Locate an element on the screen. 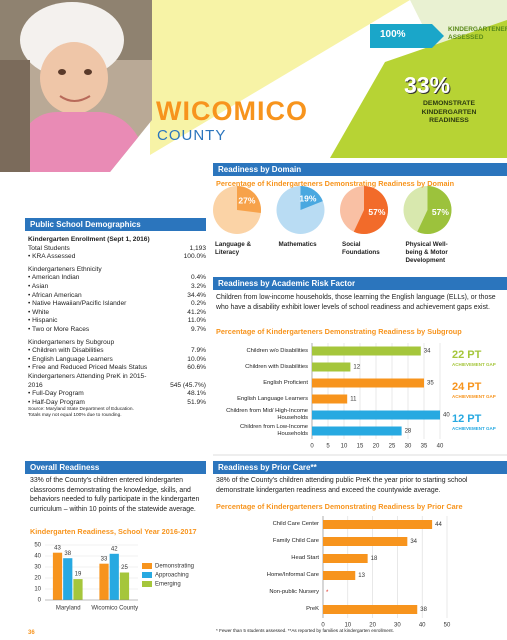 Image resolution: width=507 pixels, height=640 pixels. table-row: • Asian 3.2% is located at coordinates (117, 287).